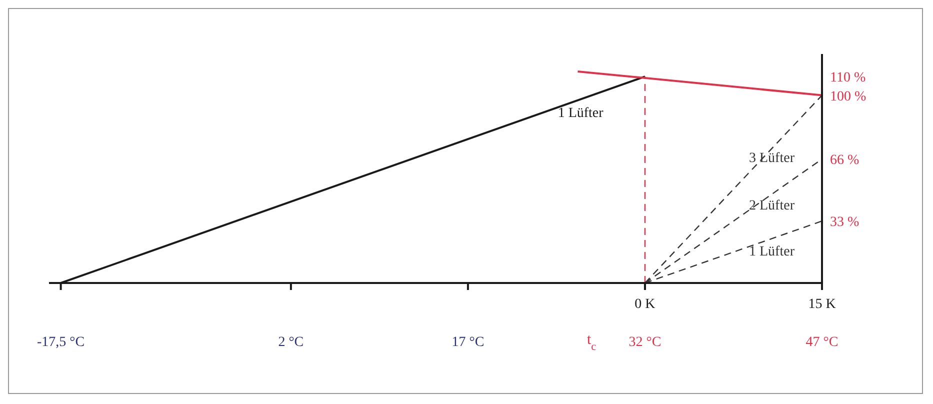  Describe the element at coordinates (468, 342) in the screenshot. I see `x-tick-label: 17 °C` at that location.